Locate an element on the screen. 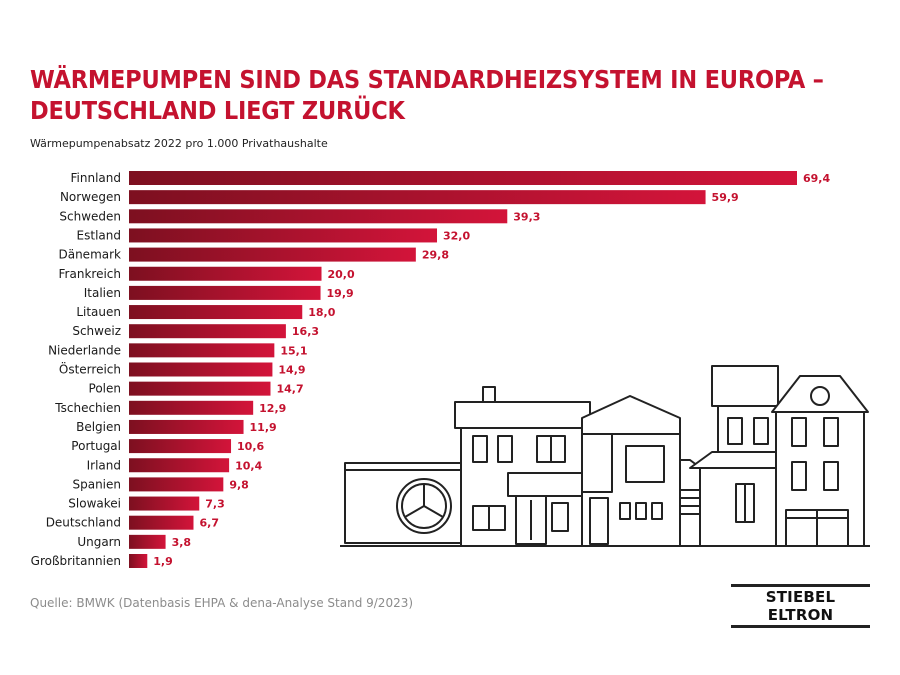  category-label: Litauen is located at coordinates (98, 312).